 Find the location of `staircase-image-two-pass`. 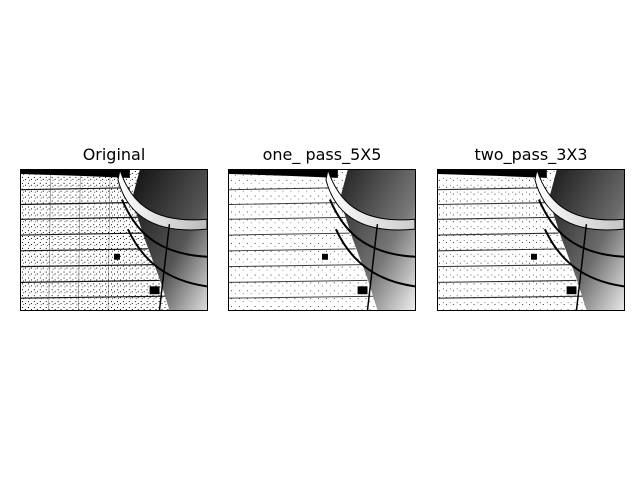

staircase-image-two-pass is located at coordinates (531, 240).